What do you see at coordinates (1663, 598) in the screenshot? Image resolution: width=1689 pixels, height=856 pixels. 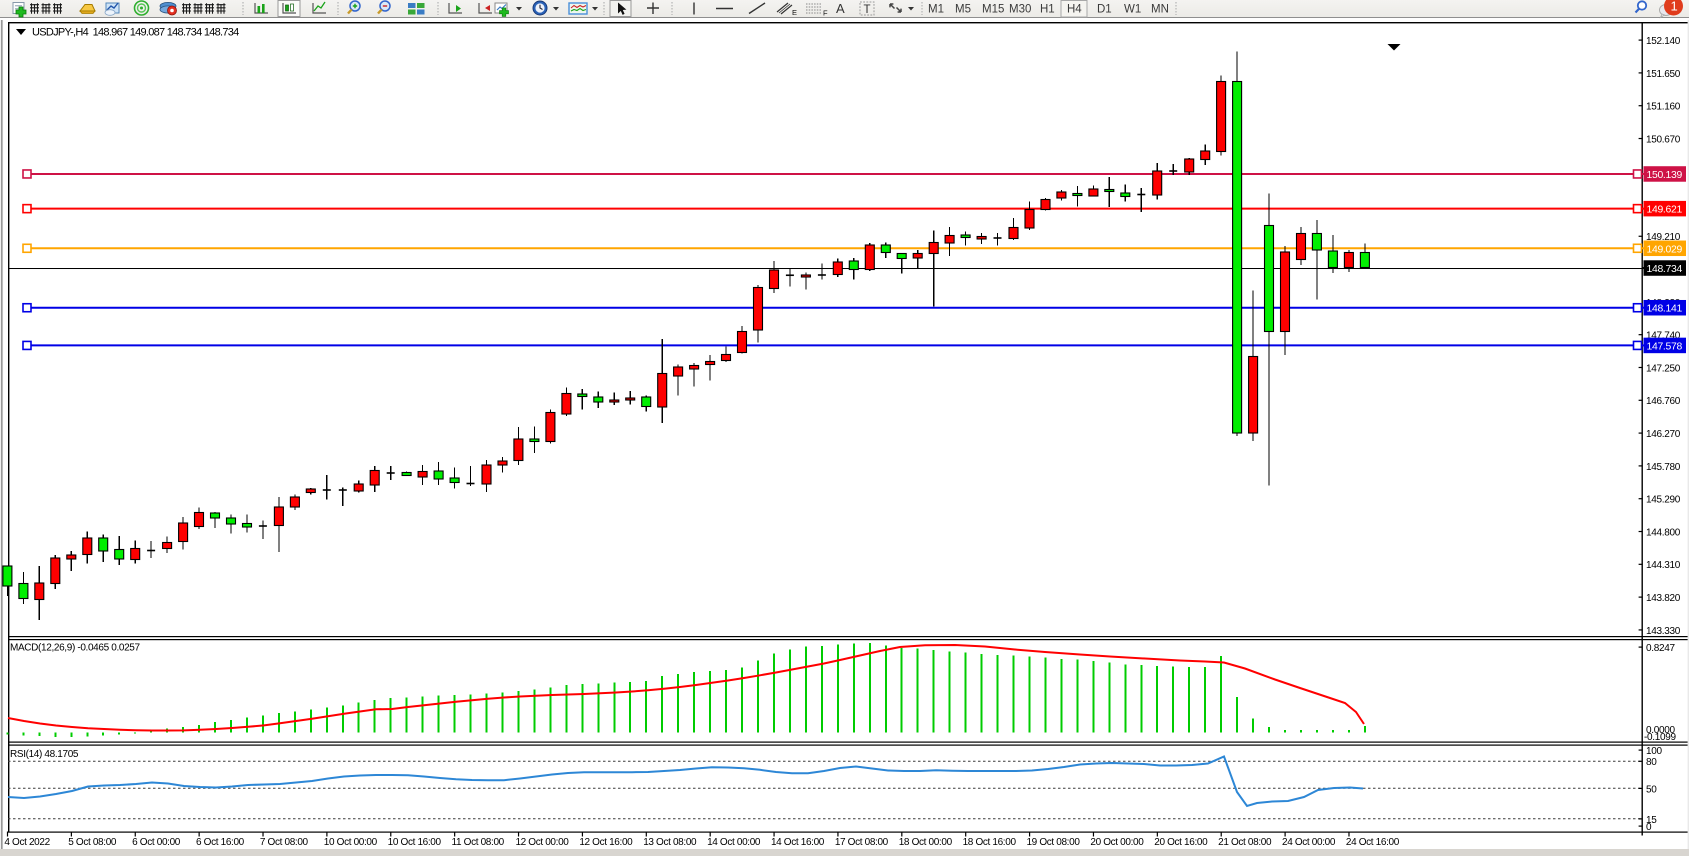 I see `svg-text: 143.820` at bounding box center [1663, 598].